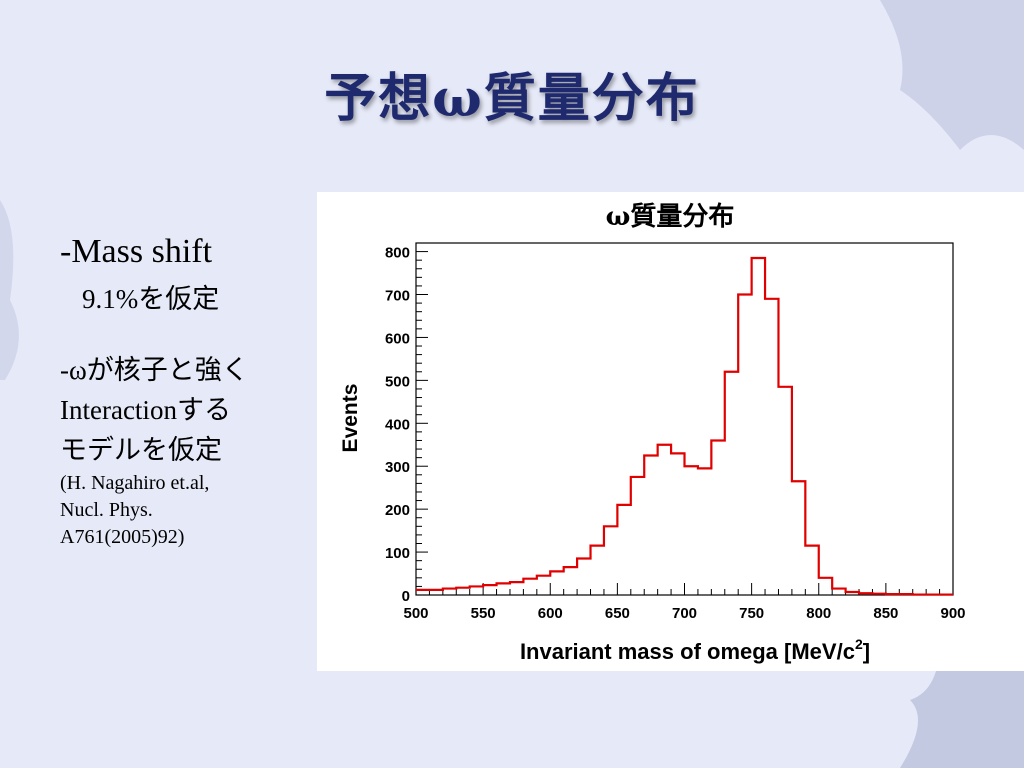 The width and height of the screenshot is (1024, 768). What do you see at coordinates (397, 553) in the screenshot?
I see `y-tick-label: 100` at bounding box center [397, 553].